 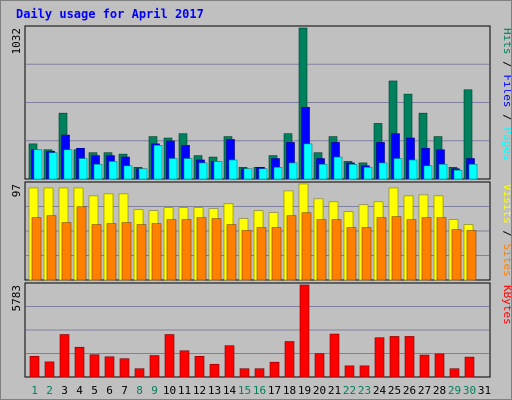 What do you see at coordinates (169, 390) in the screenshot?
I see `x-tick-day-10: 10` at bounding box center [169, 390].